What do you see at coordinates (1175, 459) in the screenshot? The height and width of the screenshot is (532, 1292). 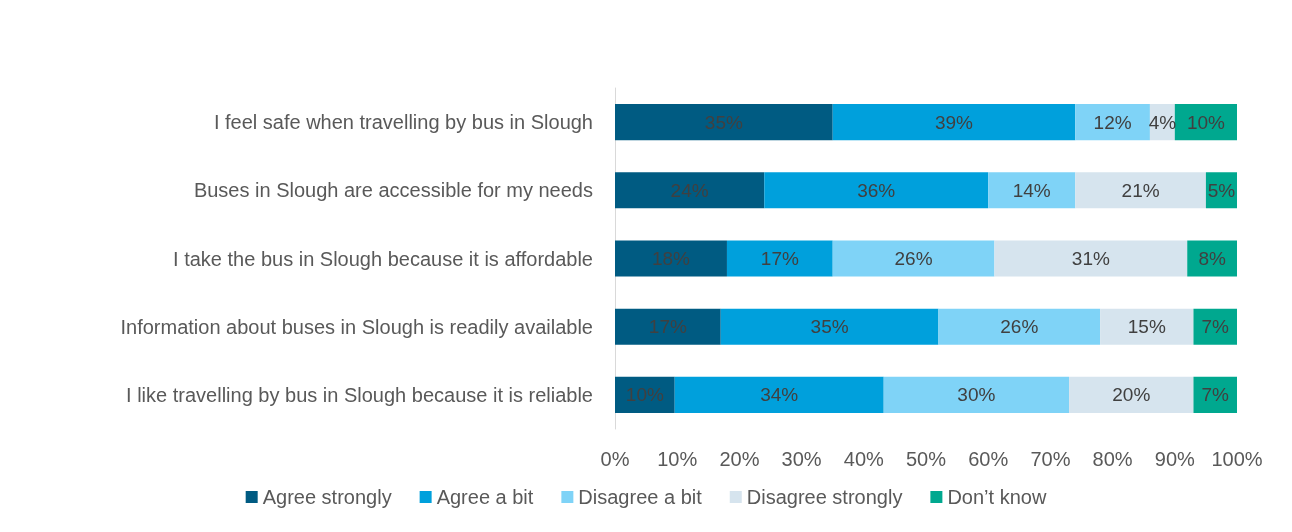 I see `x-tick-label: 90%` at bounding box center [1175, 459].